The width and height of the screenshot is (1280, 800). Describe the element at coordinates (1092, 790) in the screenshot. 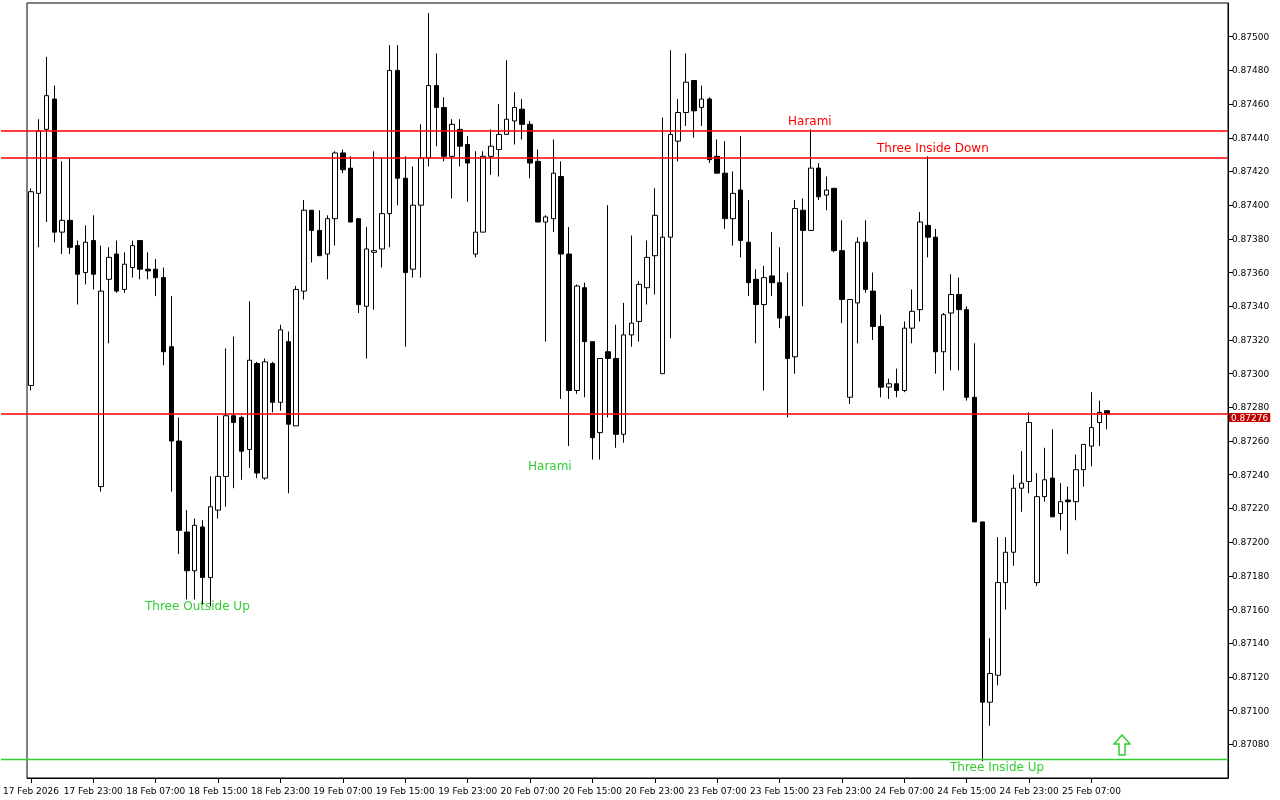

I see `x-tick-label: 25 Feb 07:00` at that location.